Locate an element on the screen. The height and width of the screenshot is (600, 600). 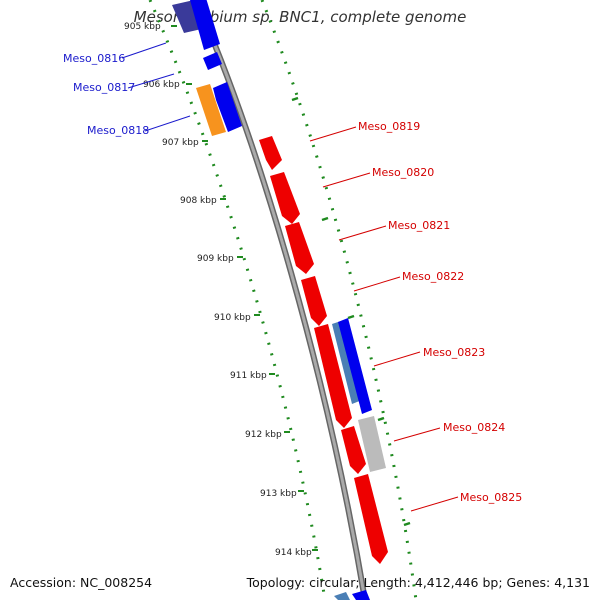
gene-label-right: Meso_0824 is located at coordinates (474, 427).